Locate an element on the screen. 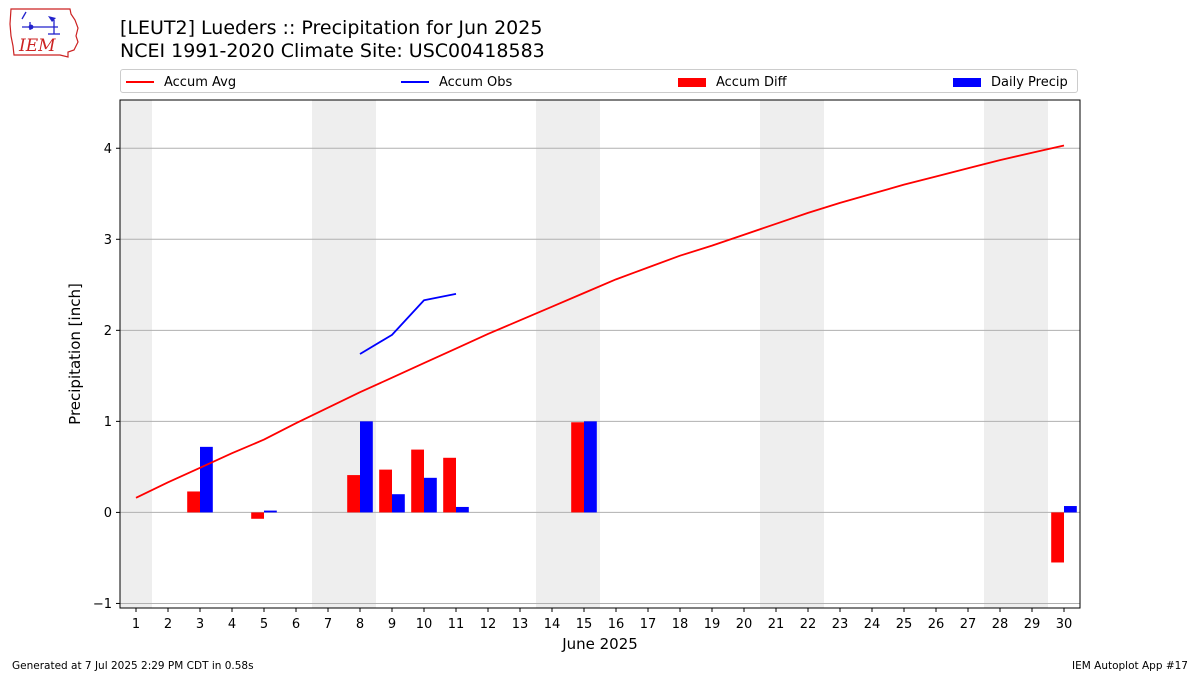  y-tick-label: 0 is located at coordinates (108, 513).